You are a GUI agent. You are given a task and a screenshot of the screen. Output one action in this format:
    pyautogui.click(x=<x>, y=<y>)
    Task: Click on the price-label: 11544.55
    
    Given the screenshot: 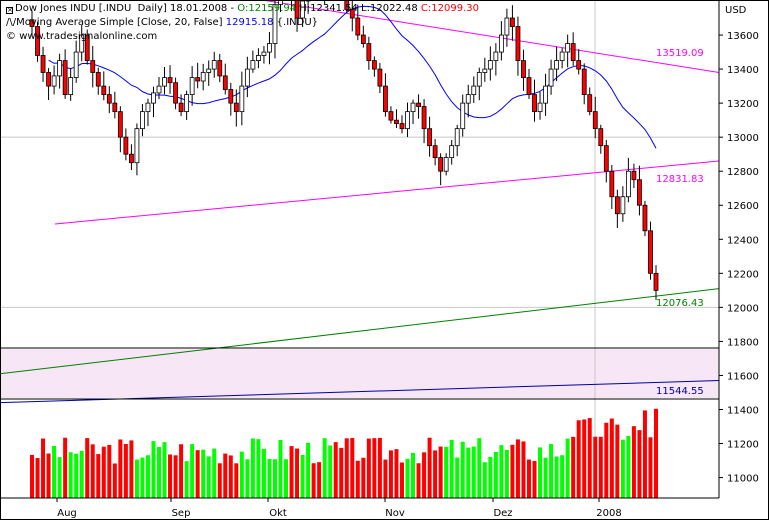 What is the action you would take?
    pyautogui.click(x=680, y=391)
    